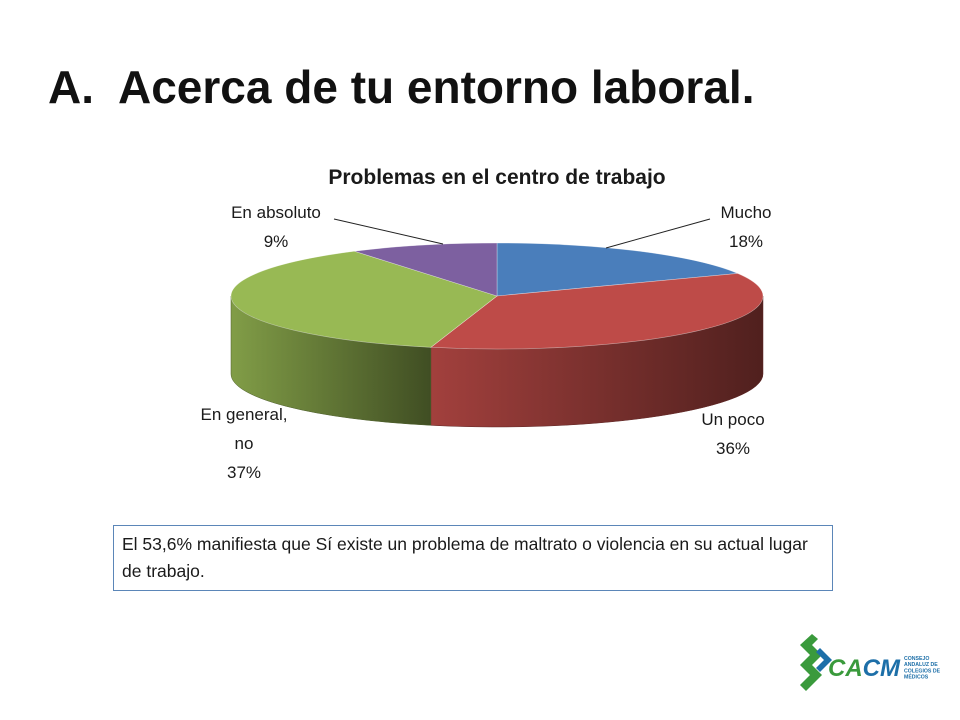 The height and width of the screenshot is (720, 960). Describe the element at coordinates (922, 671) in the screenshot. I see `svg-text: COLEGIOS DE` at that location.